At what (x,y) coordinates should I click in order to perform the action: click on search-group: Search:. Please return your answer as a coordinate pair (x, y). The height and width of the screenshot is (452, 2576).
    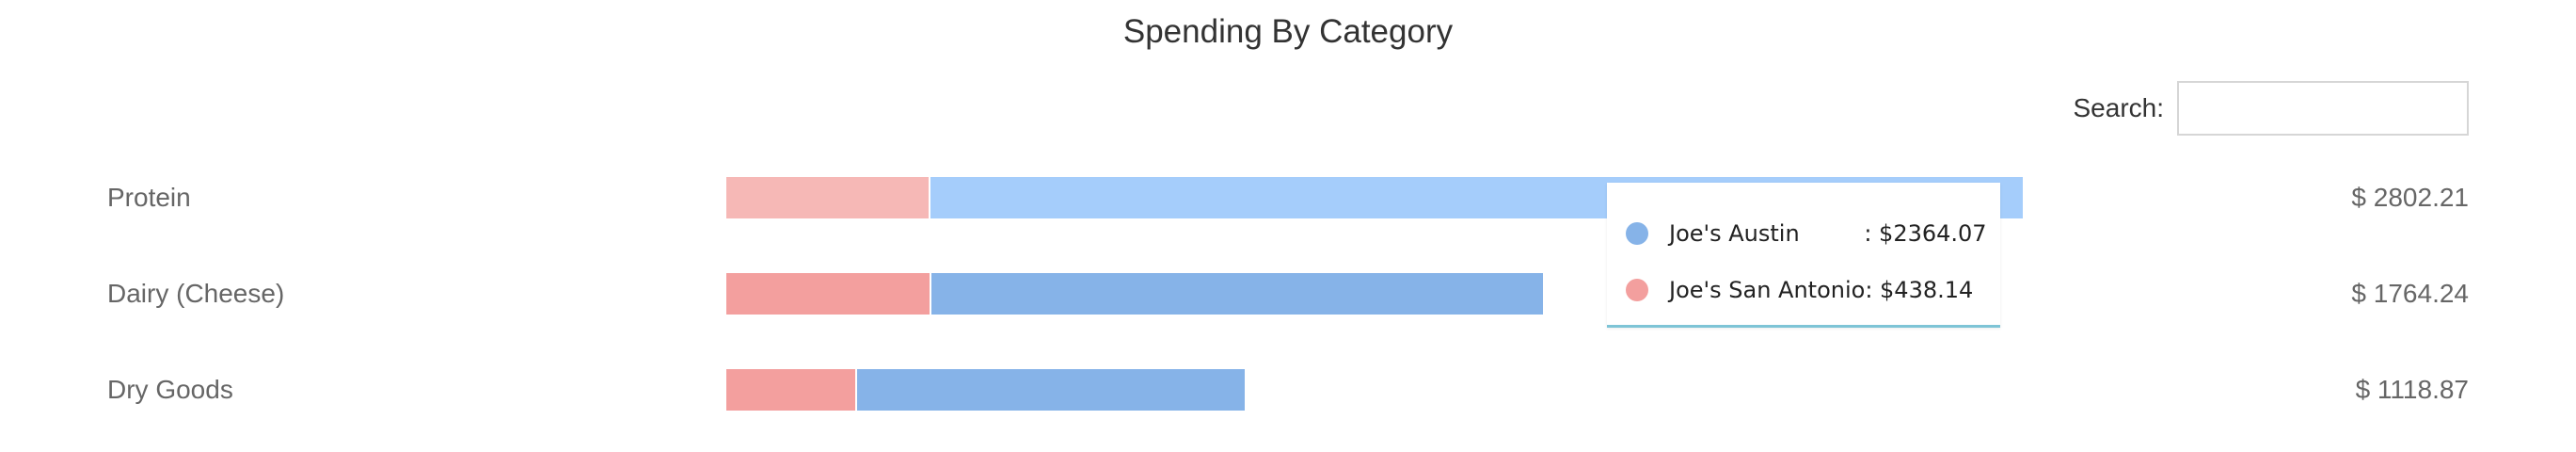
    Looking at the image, I should click on (2271, 108).